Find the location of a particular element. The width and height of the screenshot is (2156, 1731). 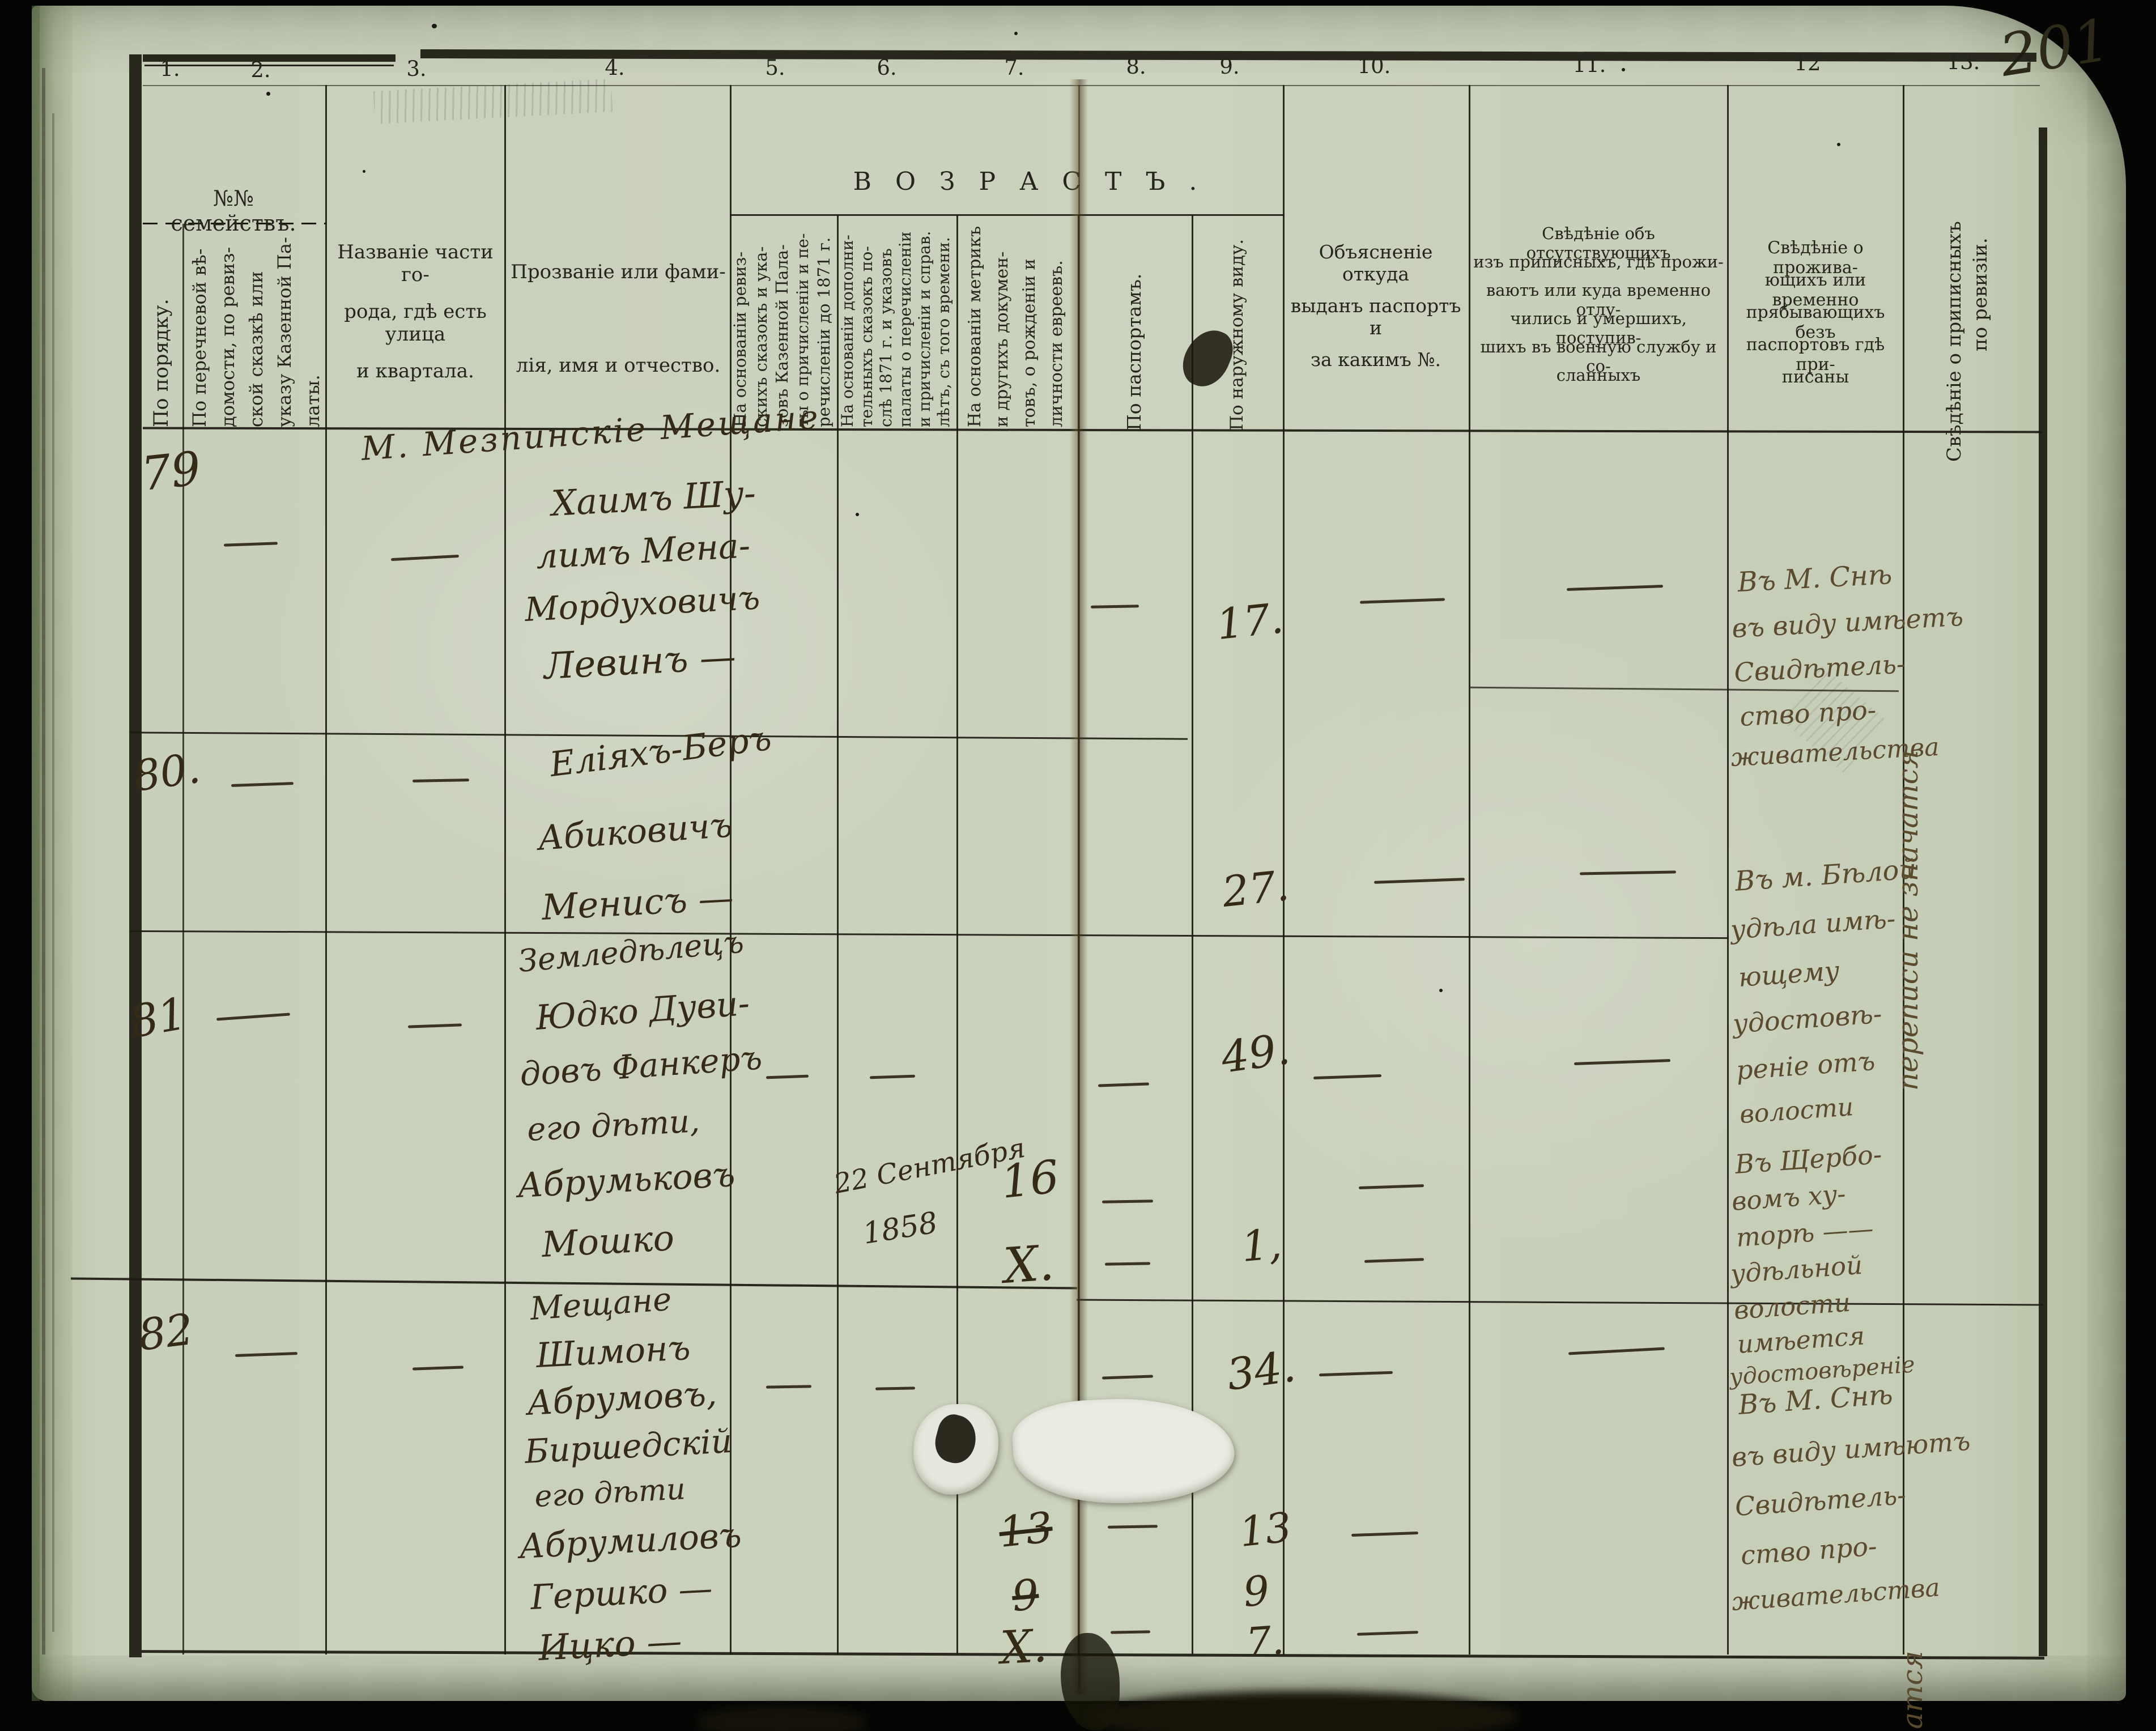

header-col10-line: Объясненіе откуда is located at coordinates (1376, 263).